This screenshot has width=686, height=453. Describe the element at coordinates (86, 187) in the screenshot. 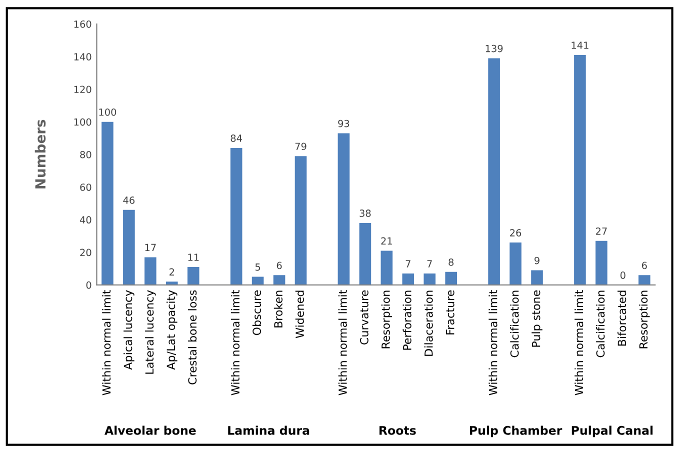

I see `y-tick-label: 60` at that location.